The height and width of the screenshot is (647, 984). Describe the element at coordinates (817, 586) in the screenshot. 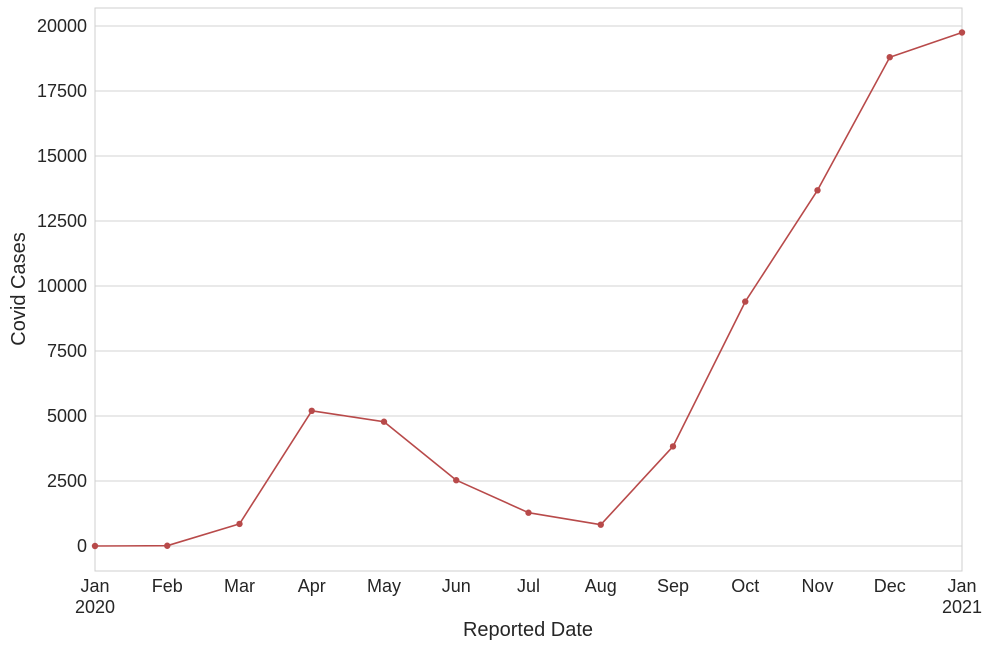

I see `x-tick-label: Nov` at that location.